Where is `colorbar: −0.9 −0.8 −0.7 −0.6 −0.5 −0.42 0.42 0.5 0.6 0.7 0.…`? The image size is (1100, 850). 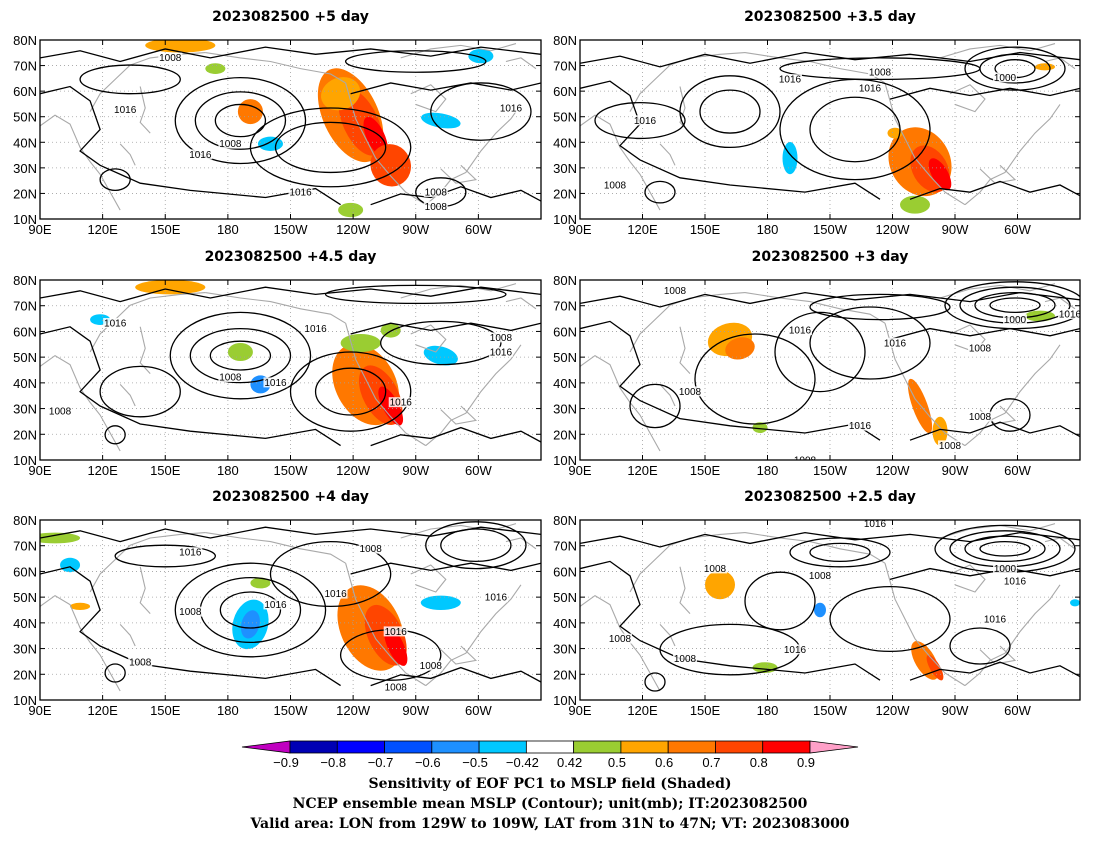
colorbar: −0.9 −0.8 −0.7 −0.6 −0.5 −0.42 0.42 0.5 0.6 0.7 0.… is located at coordinates (550, 755).